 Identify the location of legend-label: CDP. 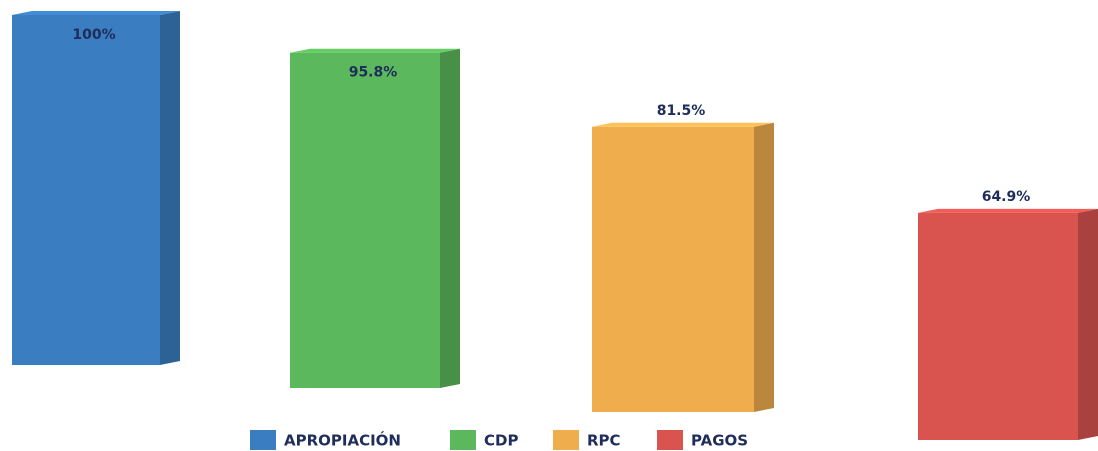
(501, 441).